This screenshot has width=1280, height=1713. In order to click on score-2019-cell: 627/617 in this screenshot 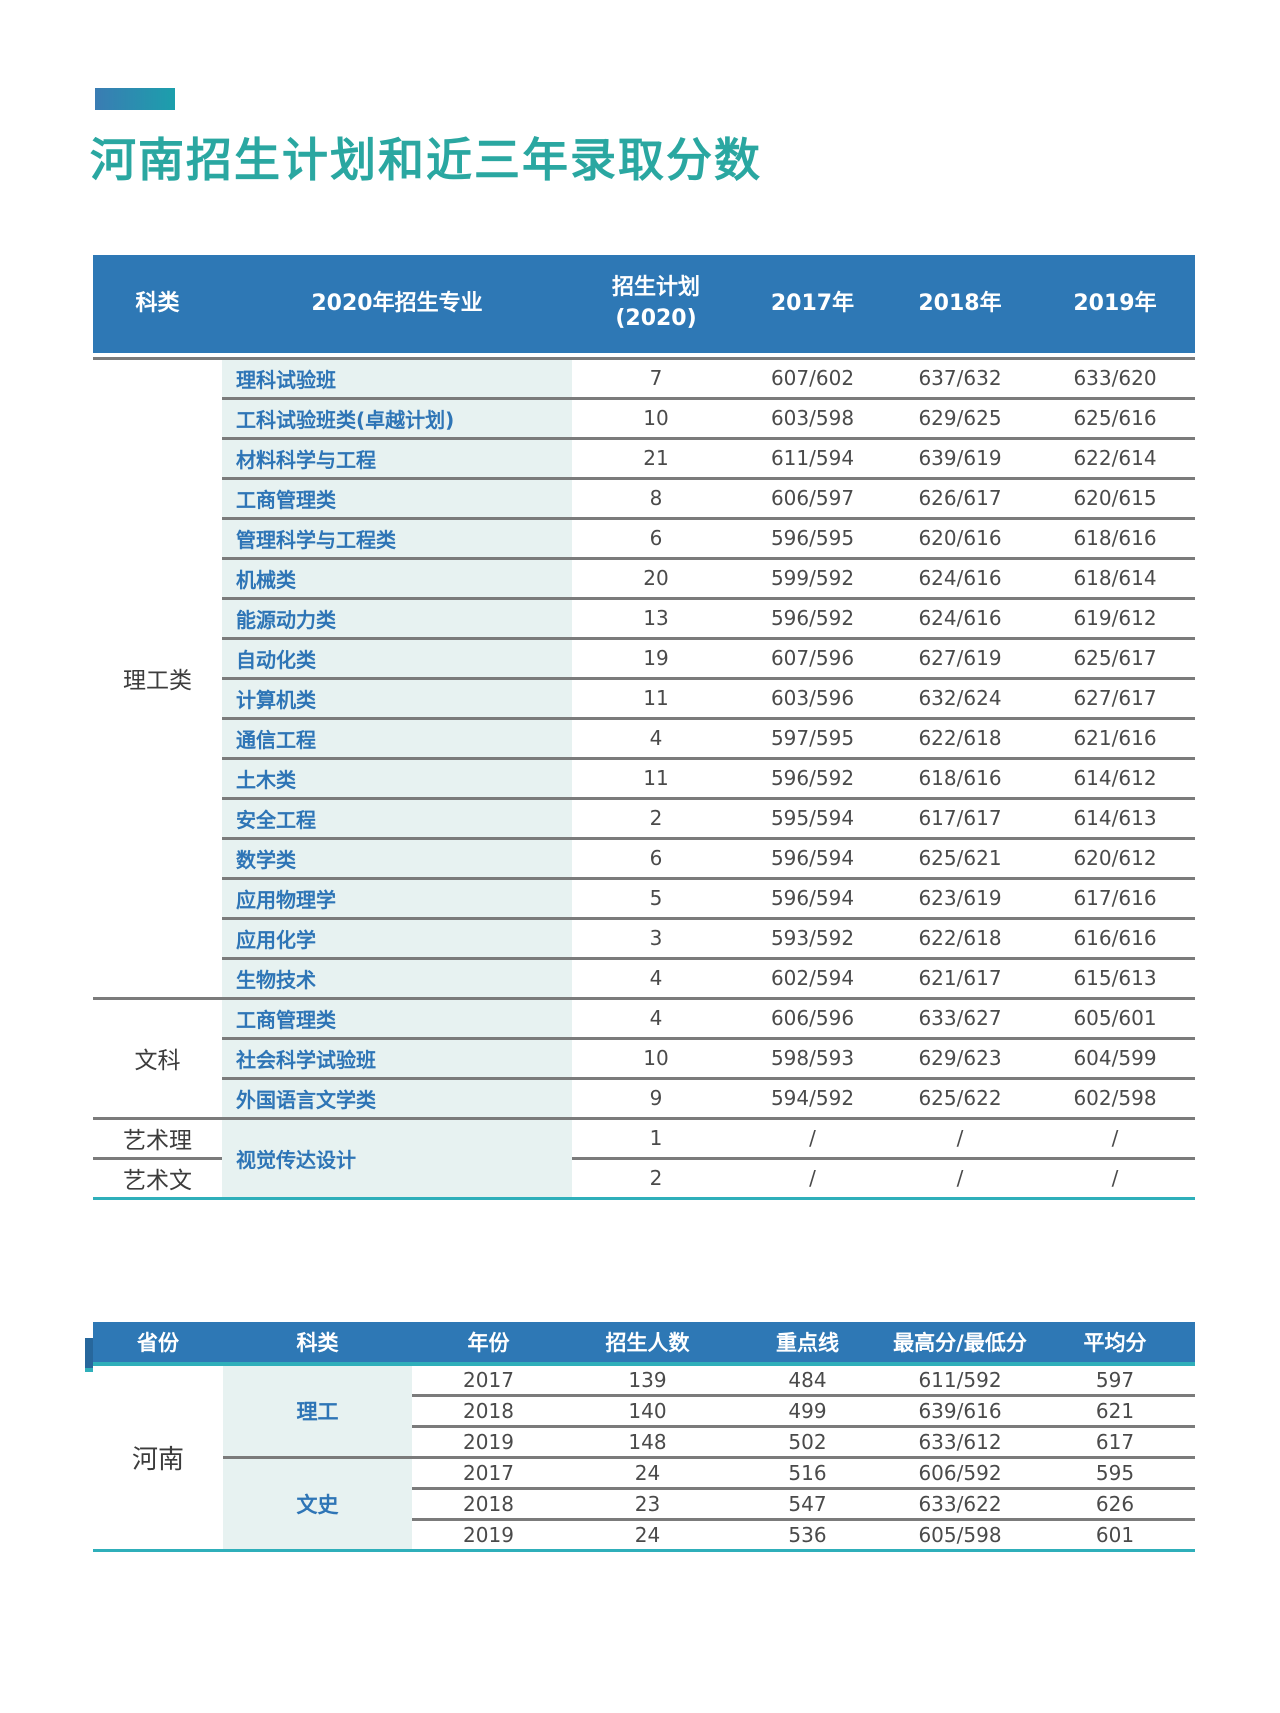, I will do `click(1115, 697)`.